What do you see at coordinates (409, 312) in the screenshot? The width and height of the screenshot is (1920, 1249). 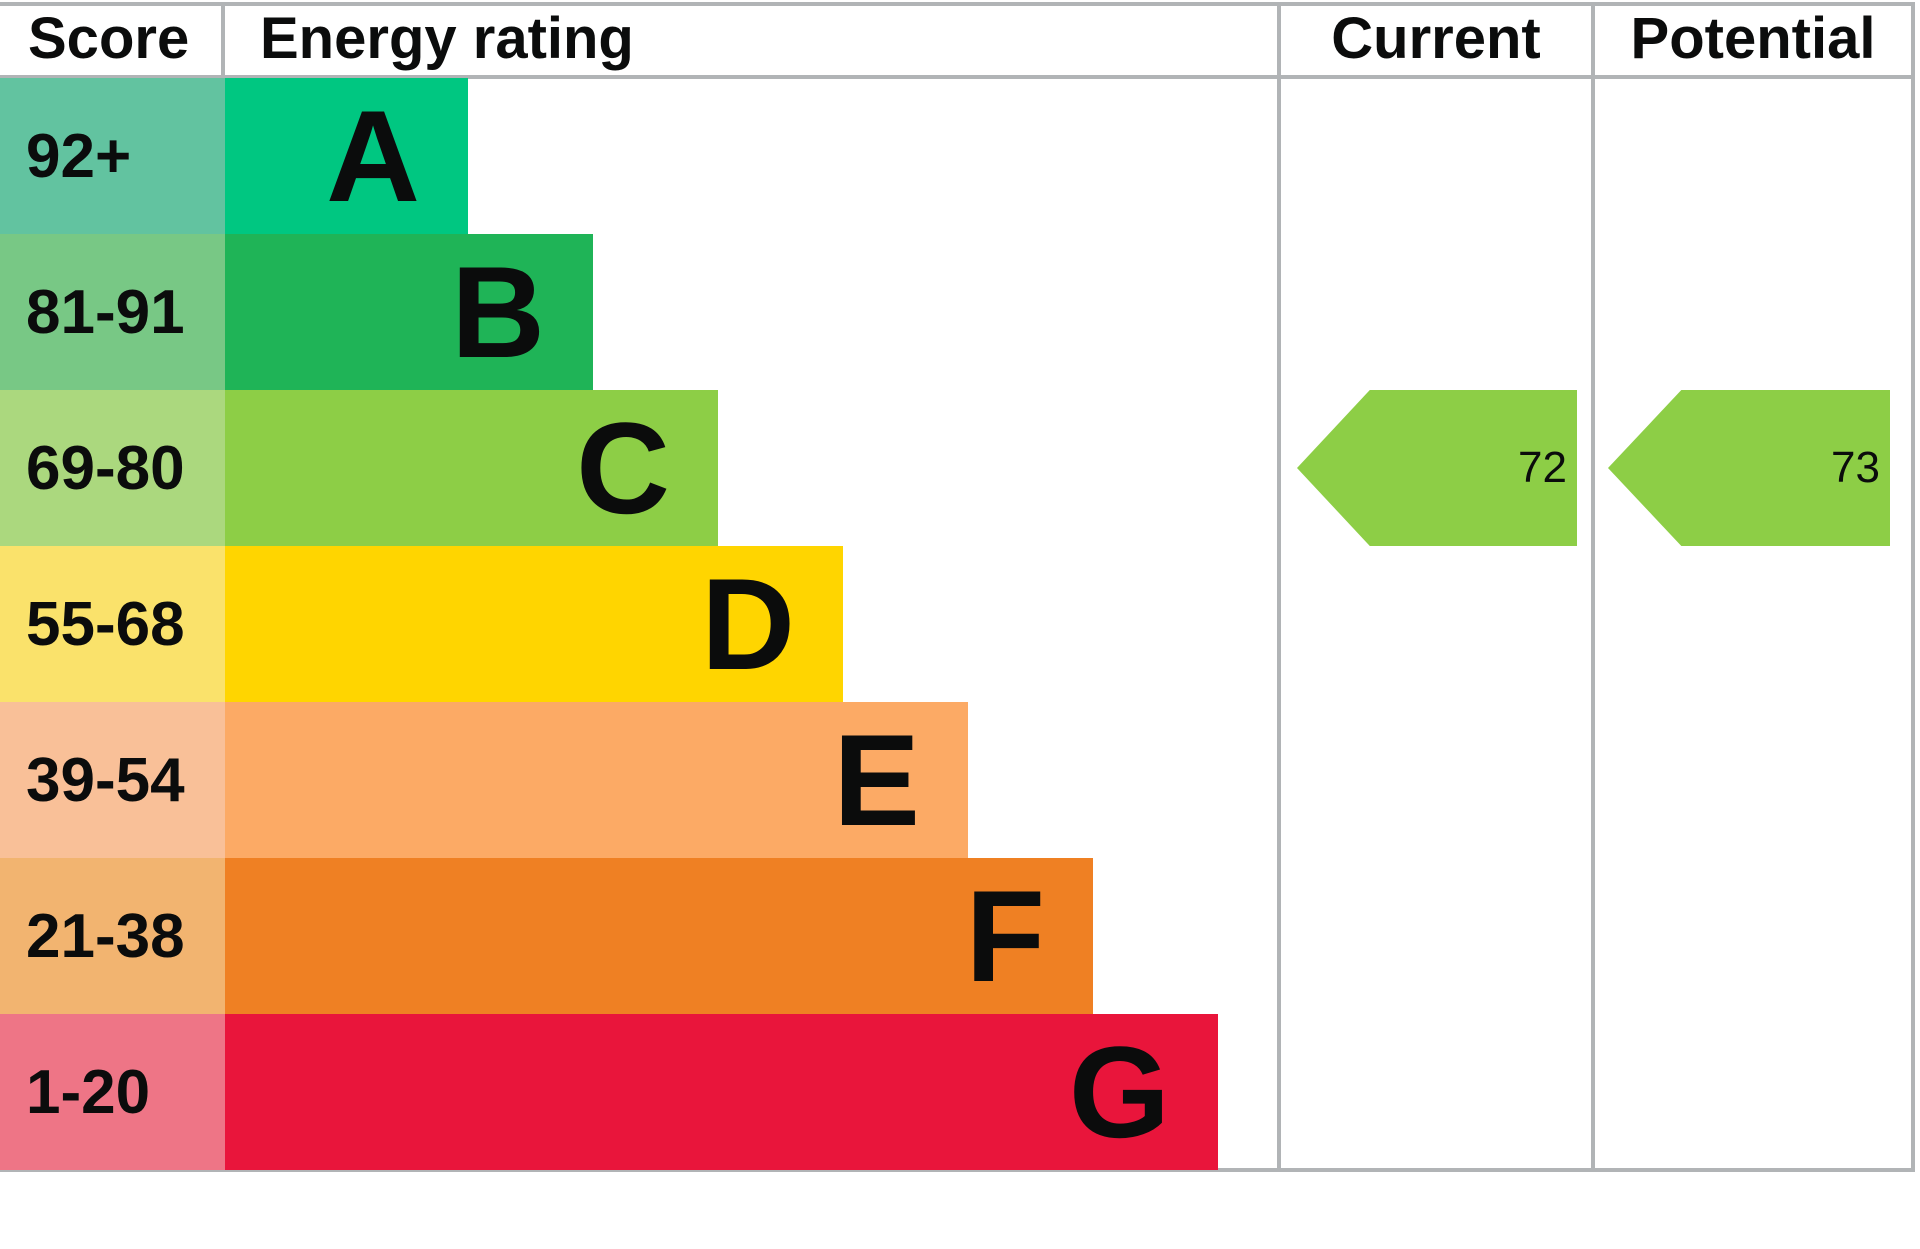 I see `band-bar: B` at bounding box center [409, 312].